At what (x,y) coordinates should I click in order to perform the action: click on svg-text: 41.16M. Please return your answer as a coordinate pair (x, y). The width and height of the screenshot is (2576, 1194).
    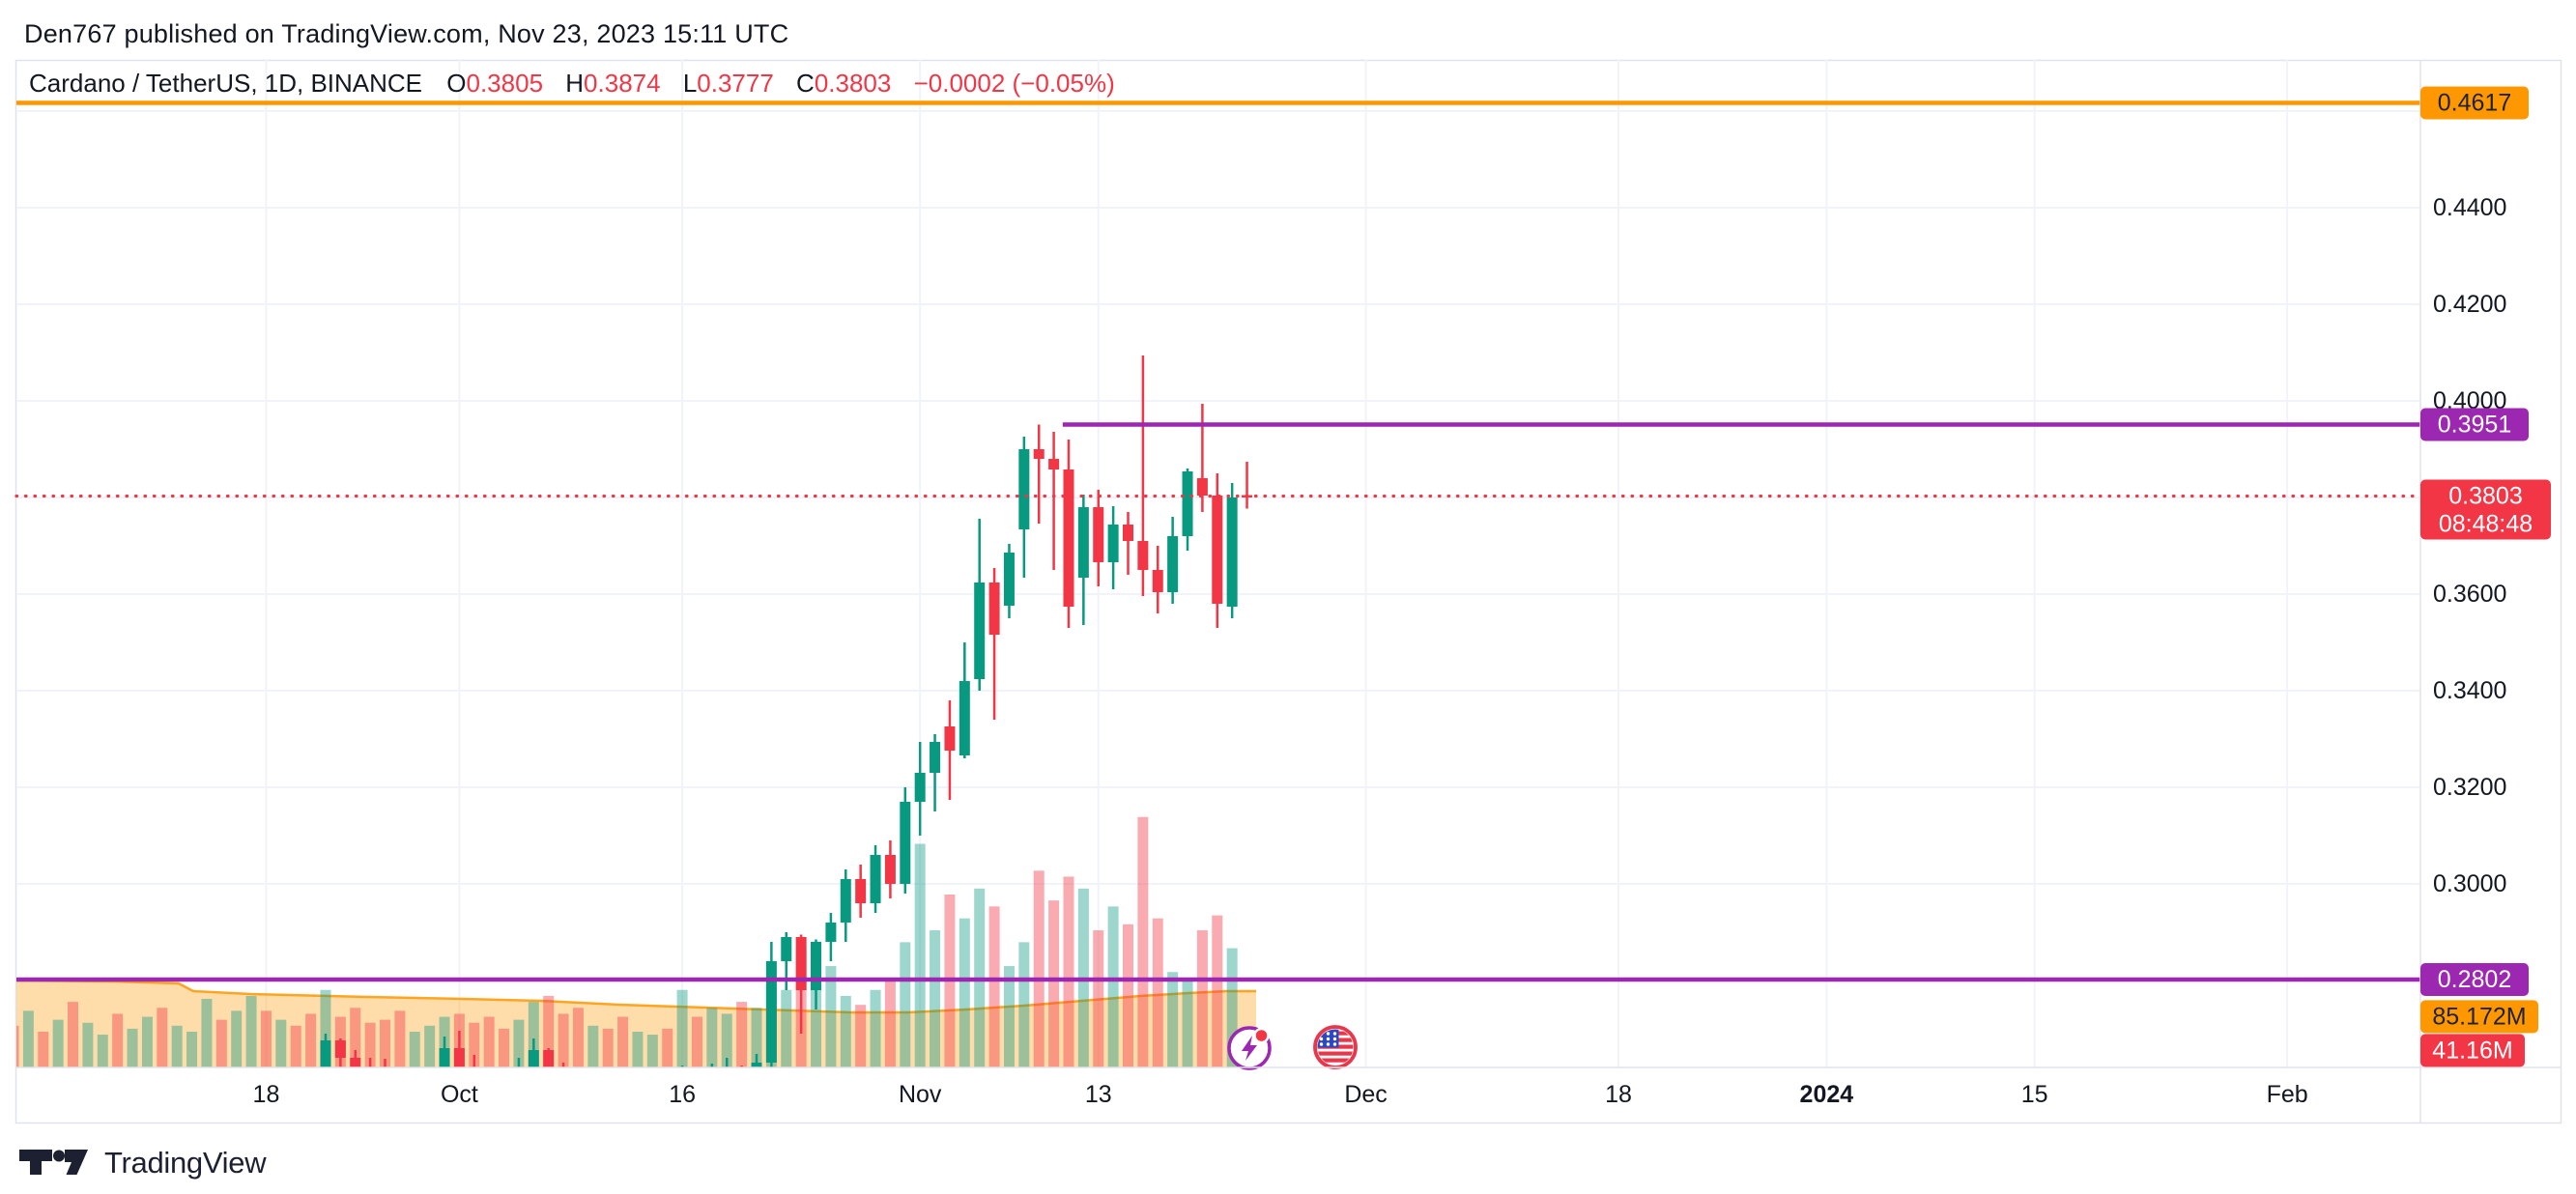
    Looking at the image, I should click on (2472, 1051).